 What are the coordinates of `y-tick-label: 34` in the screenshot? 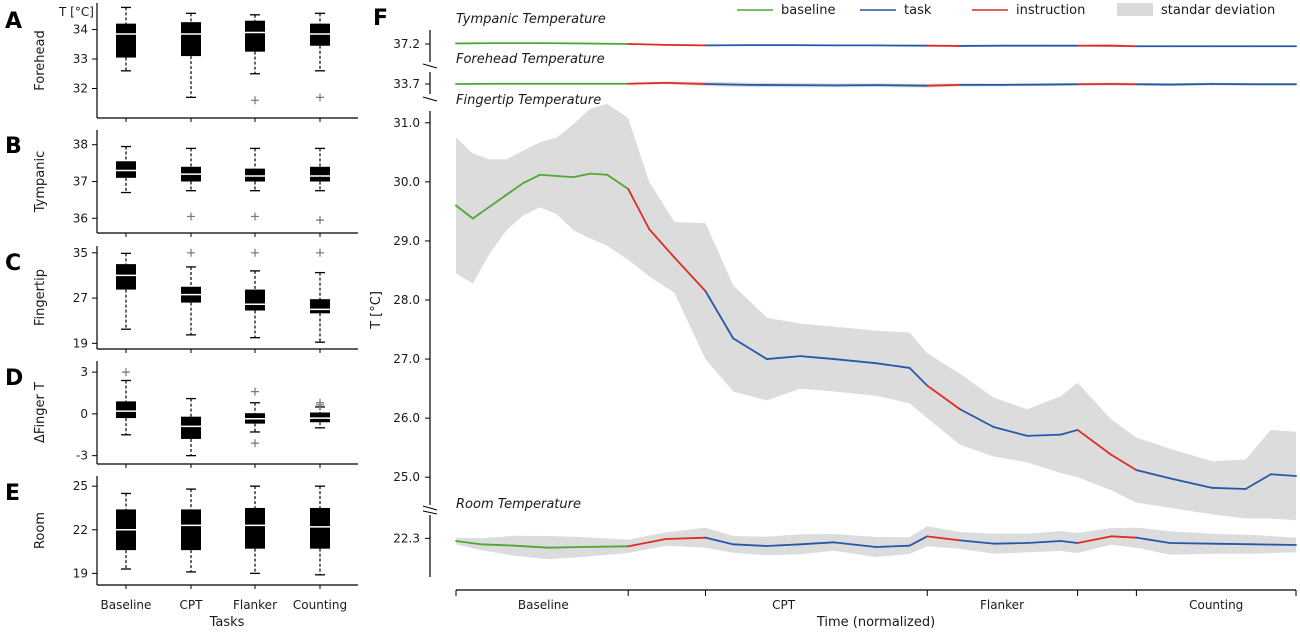 It's located at (80, 30).